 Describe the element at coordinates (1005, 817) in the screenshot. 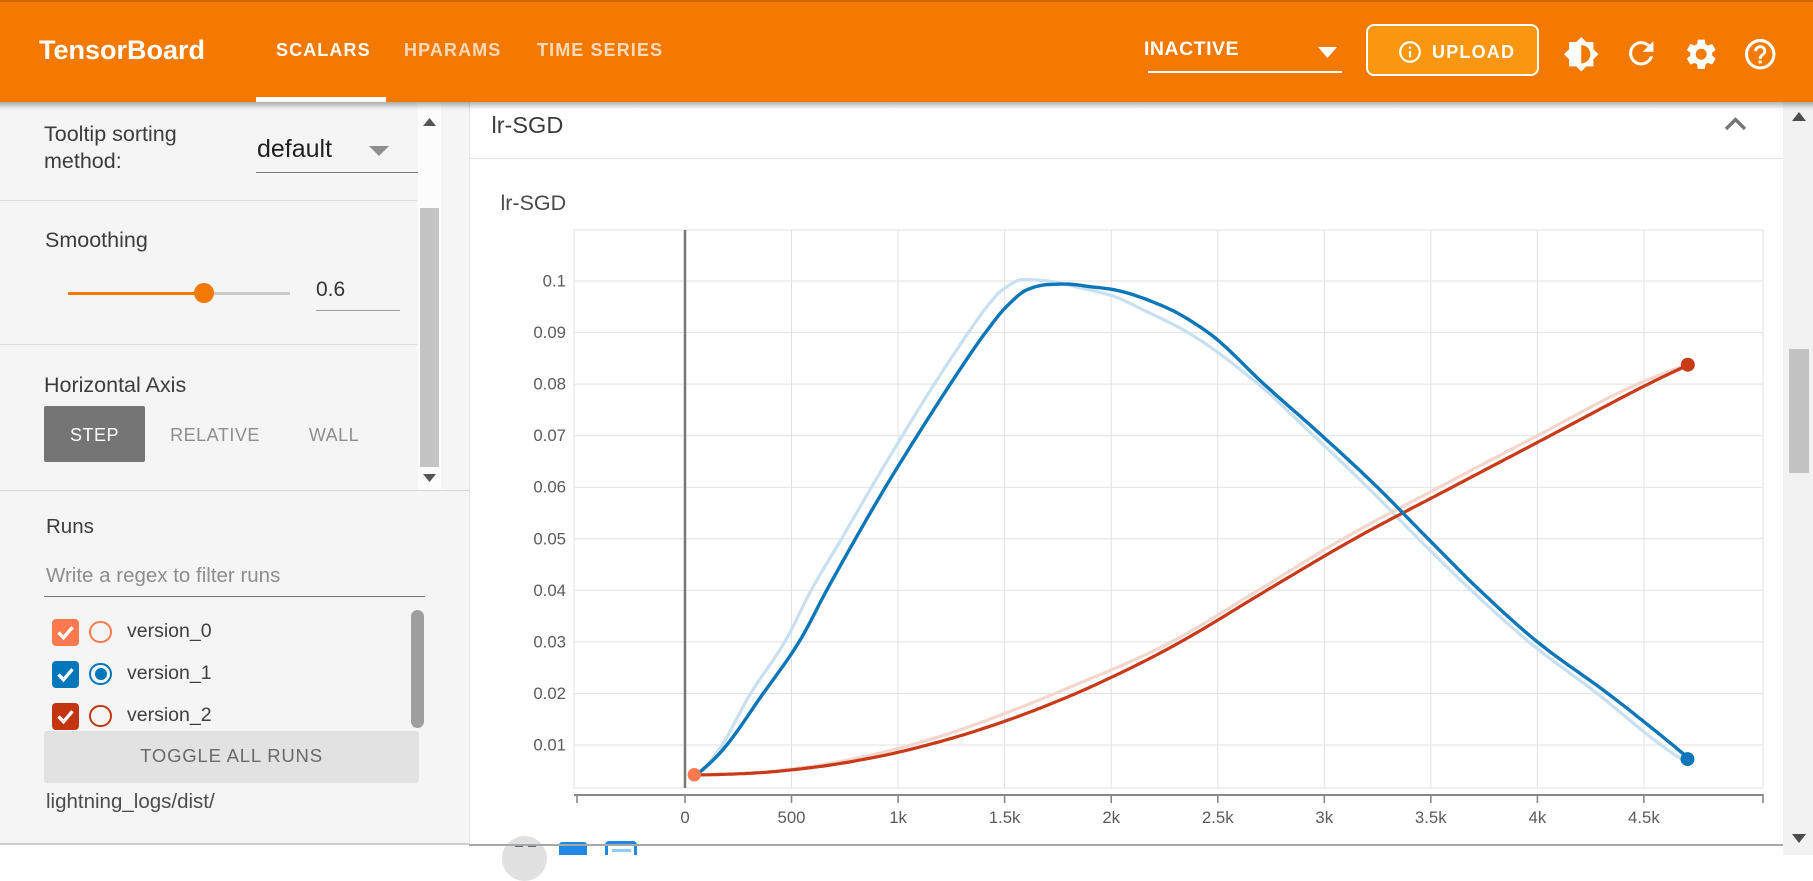

I see `svg-text: 1.5k` at that location.